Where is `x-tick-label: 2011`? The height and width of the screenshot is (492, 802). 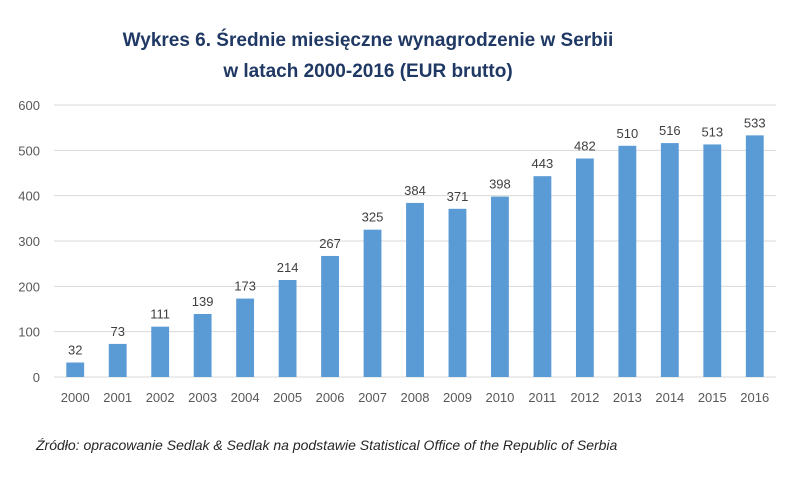 x-tick-label: 2011 is located at coordinates (542, 397).